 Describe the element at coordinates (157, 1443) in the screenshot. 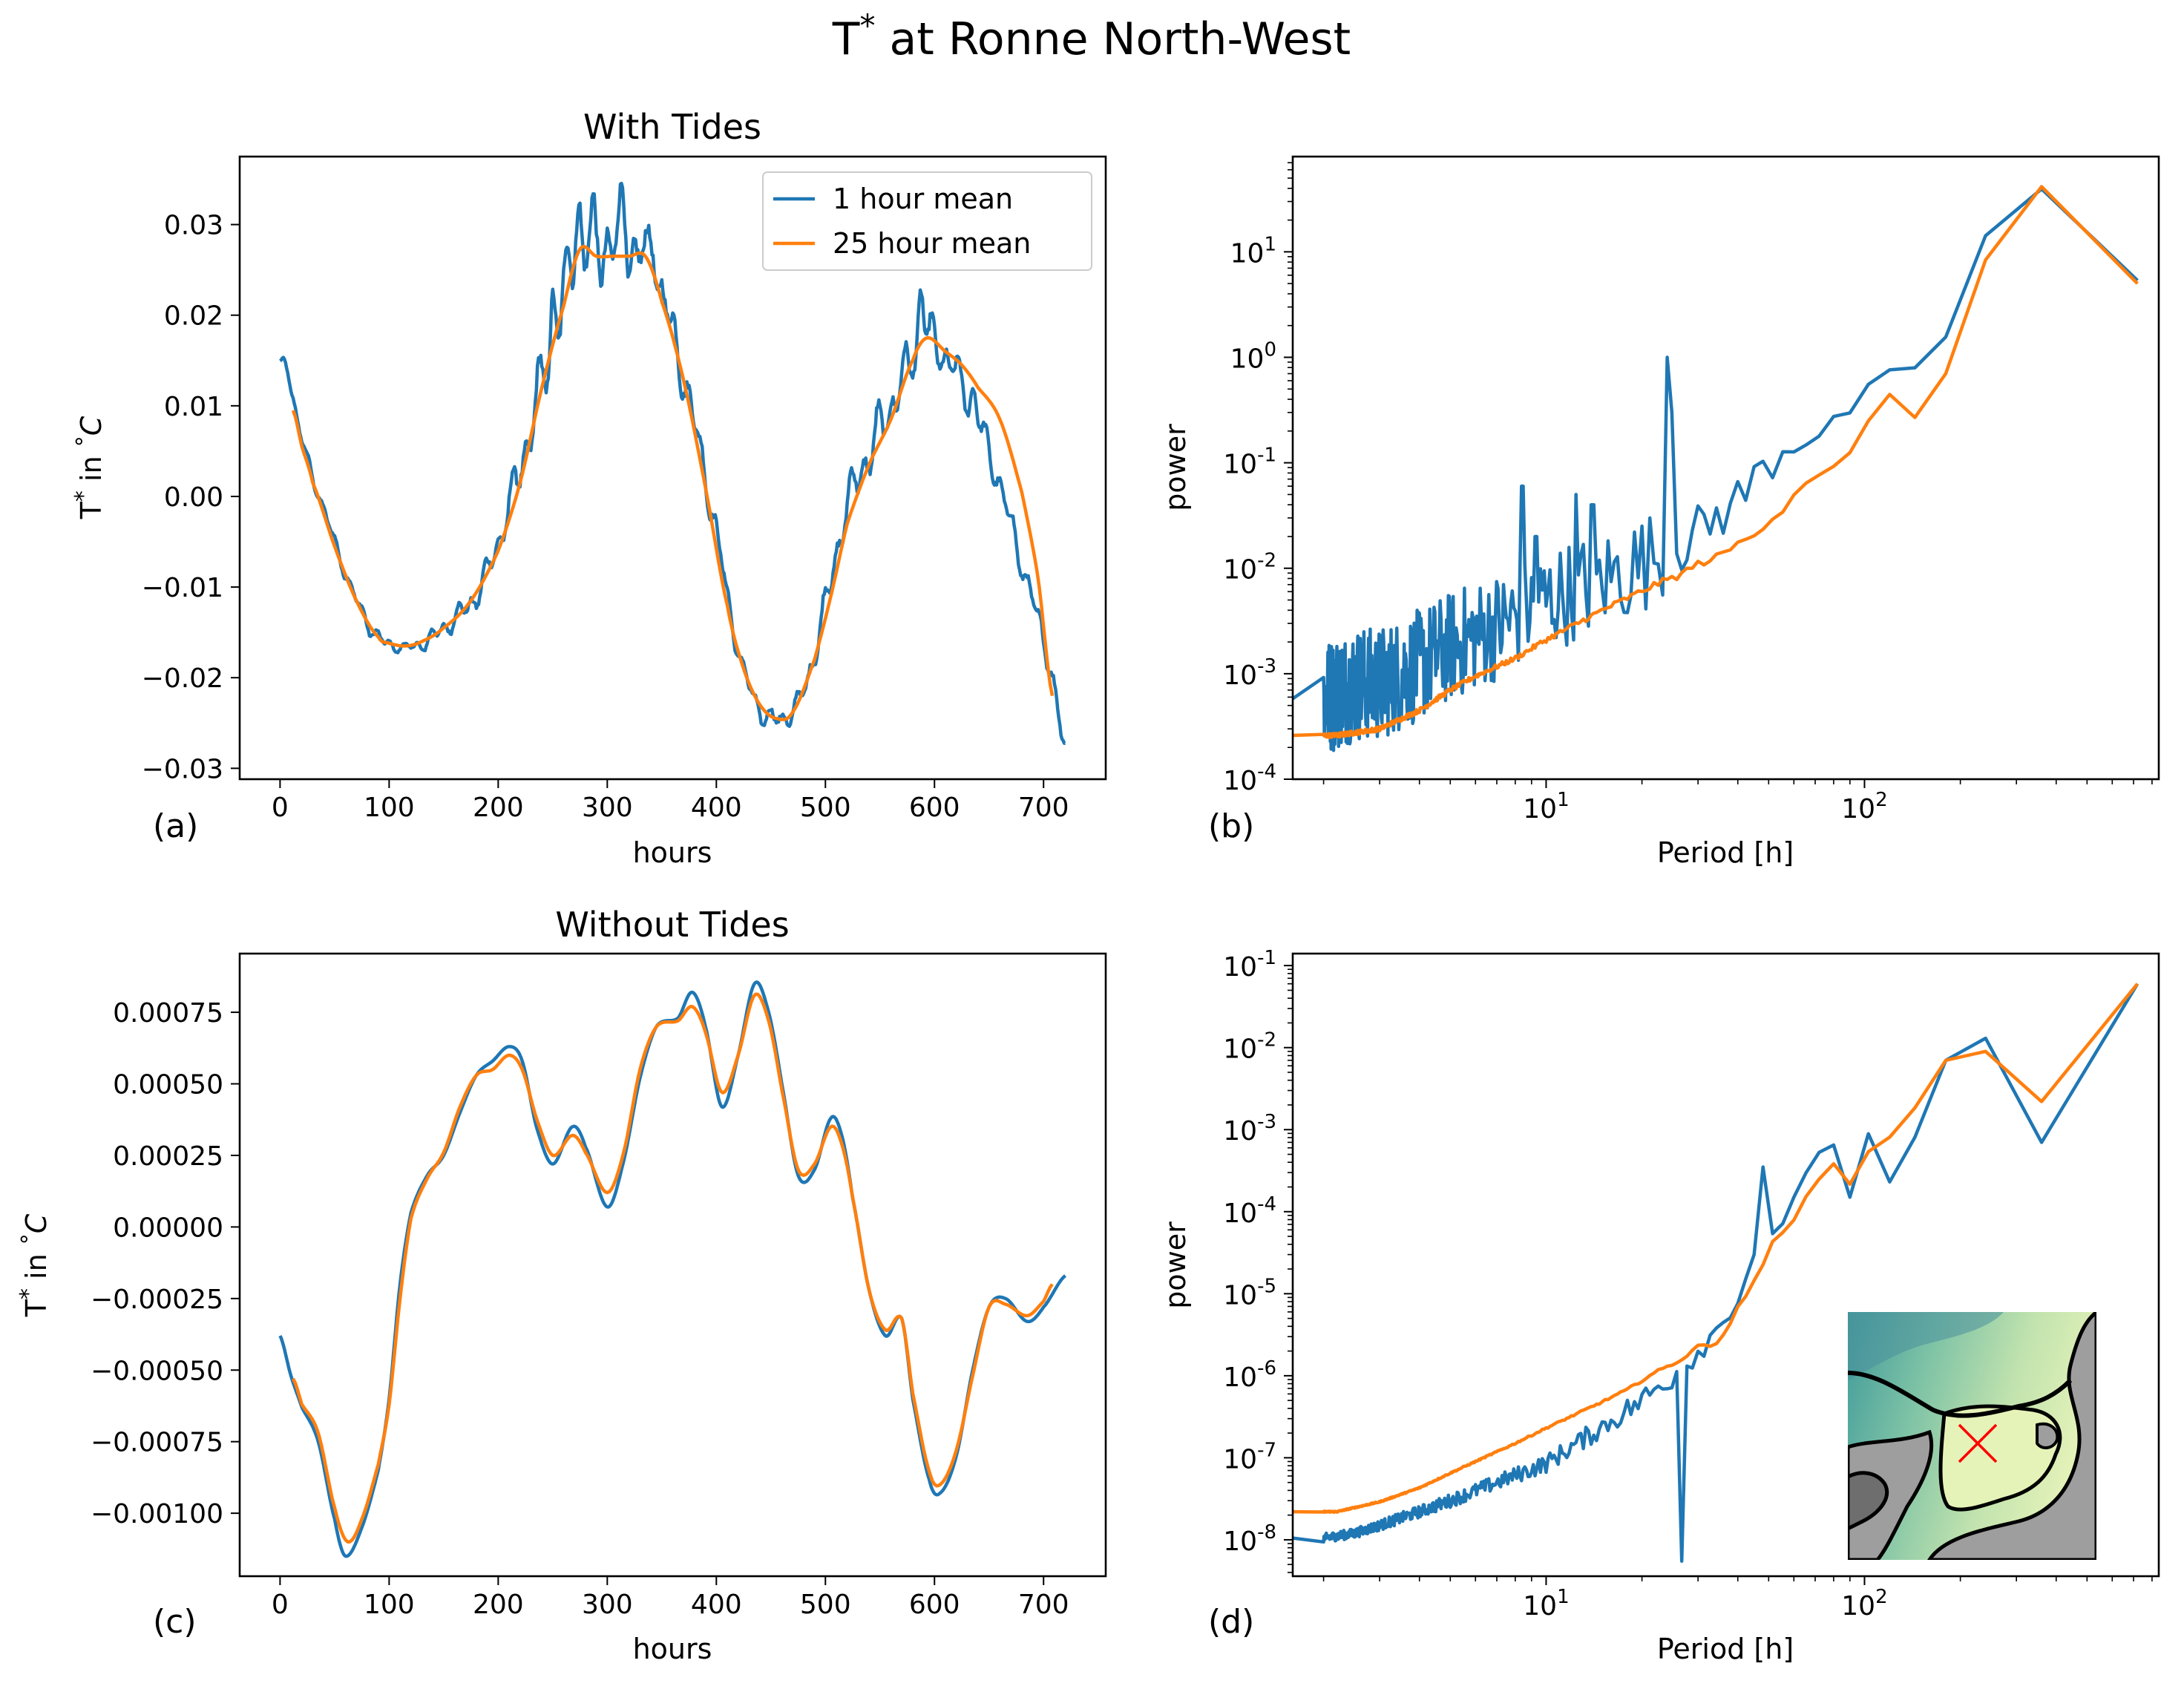

I see `y-tick-label: −0.00075` at that location.